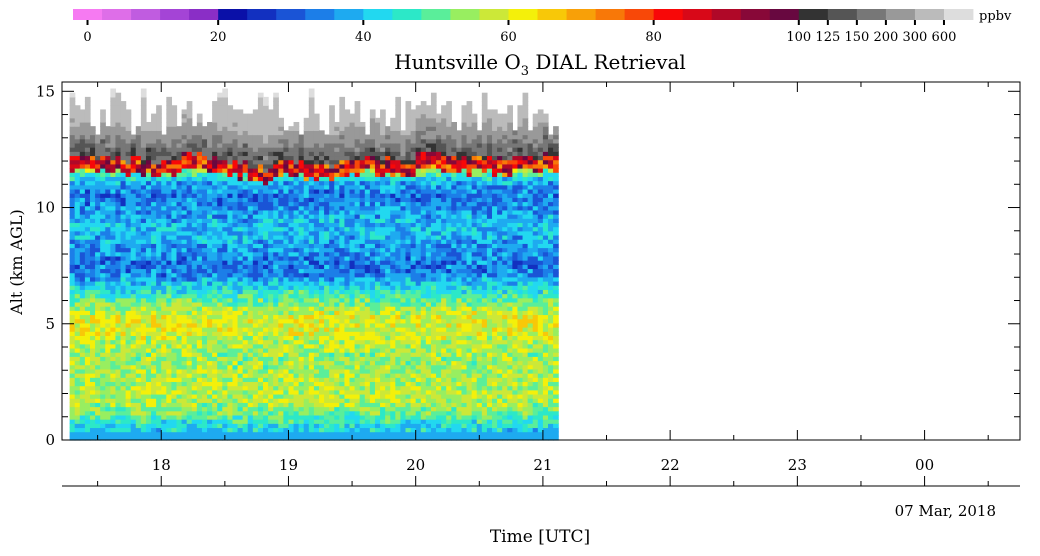 Image resolution: width=1040 pixels, height=556 pixels. I want to click on y-tick-label: 15, so click(45, 91).